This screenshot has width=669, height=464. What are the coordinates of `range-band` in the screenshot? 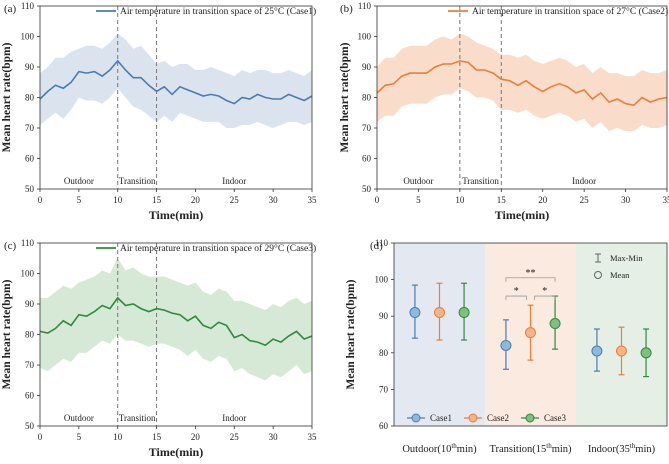 It's located at (176, 80).